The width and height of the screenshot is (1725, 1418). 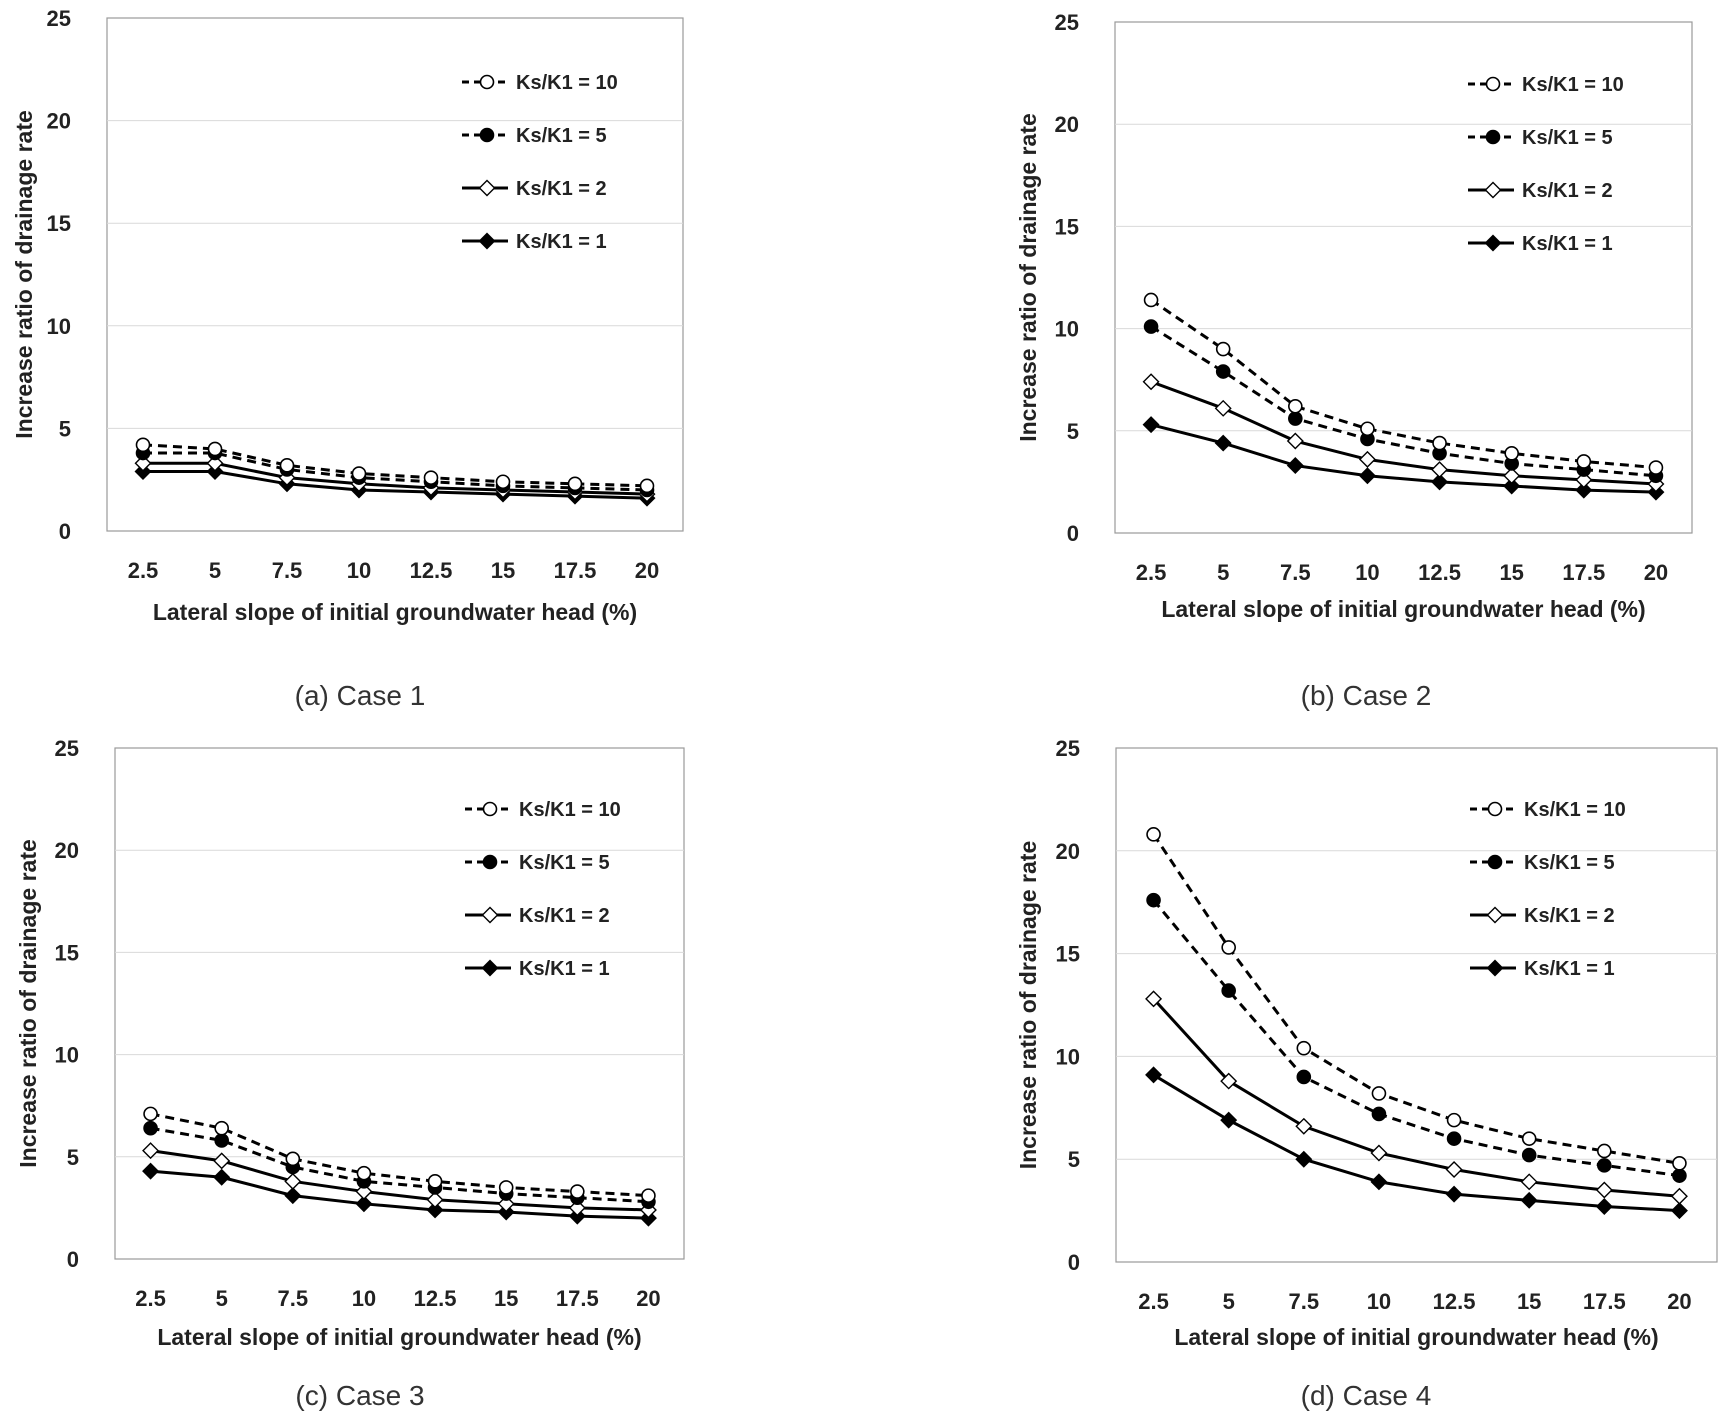 I want to click on y-tick-label: 15, so click(x=1068, y=954).